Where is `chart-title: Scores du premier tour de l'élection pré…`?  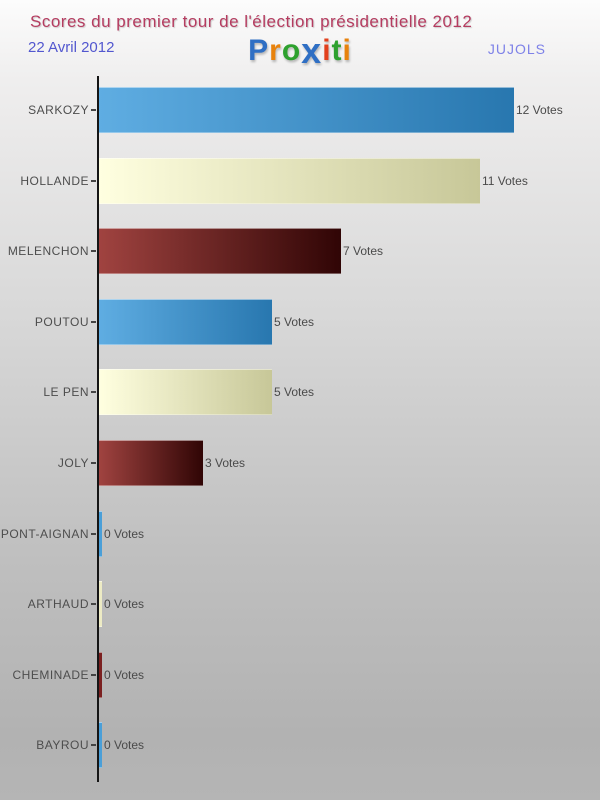
chart-title: Scores du premier tour de l'élection pré… is located at coordinates (251, 21).